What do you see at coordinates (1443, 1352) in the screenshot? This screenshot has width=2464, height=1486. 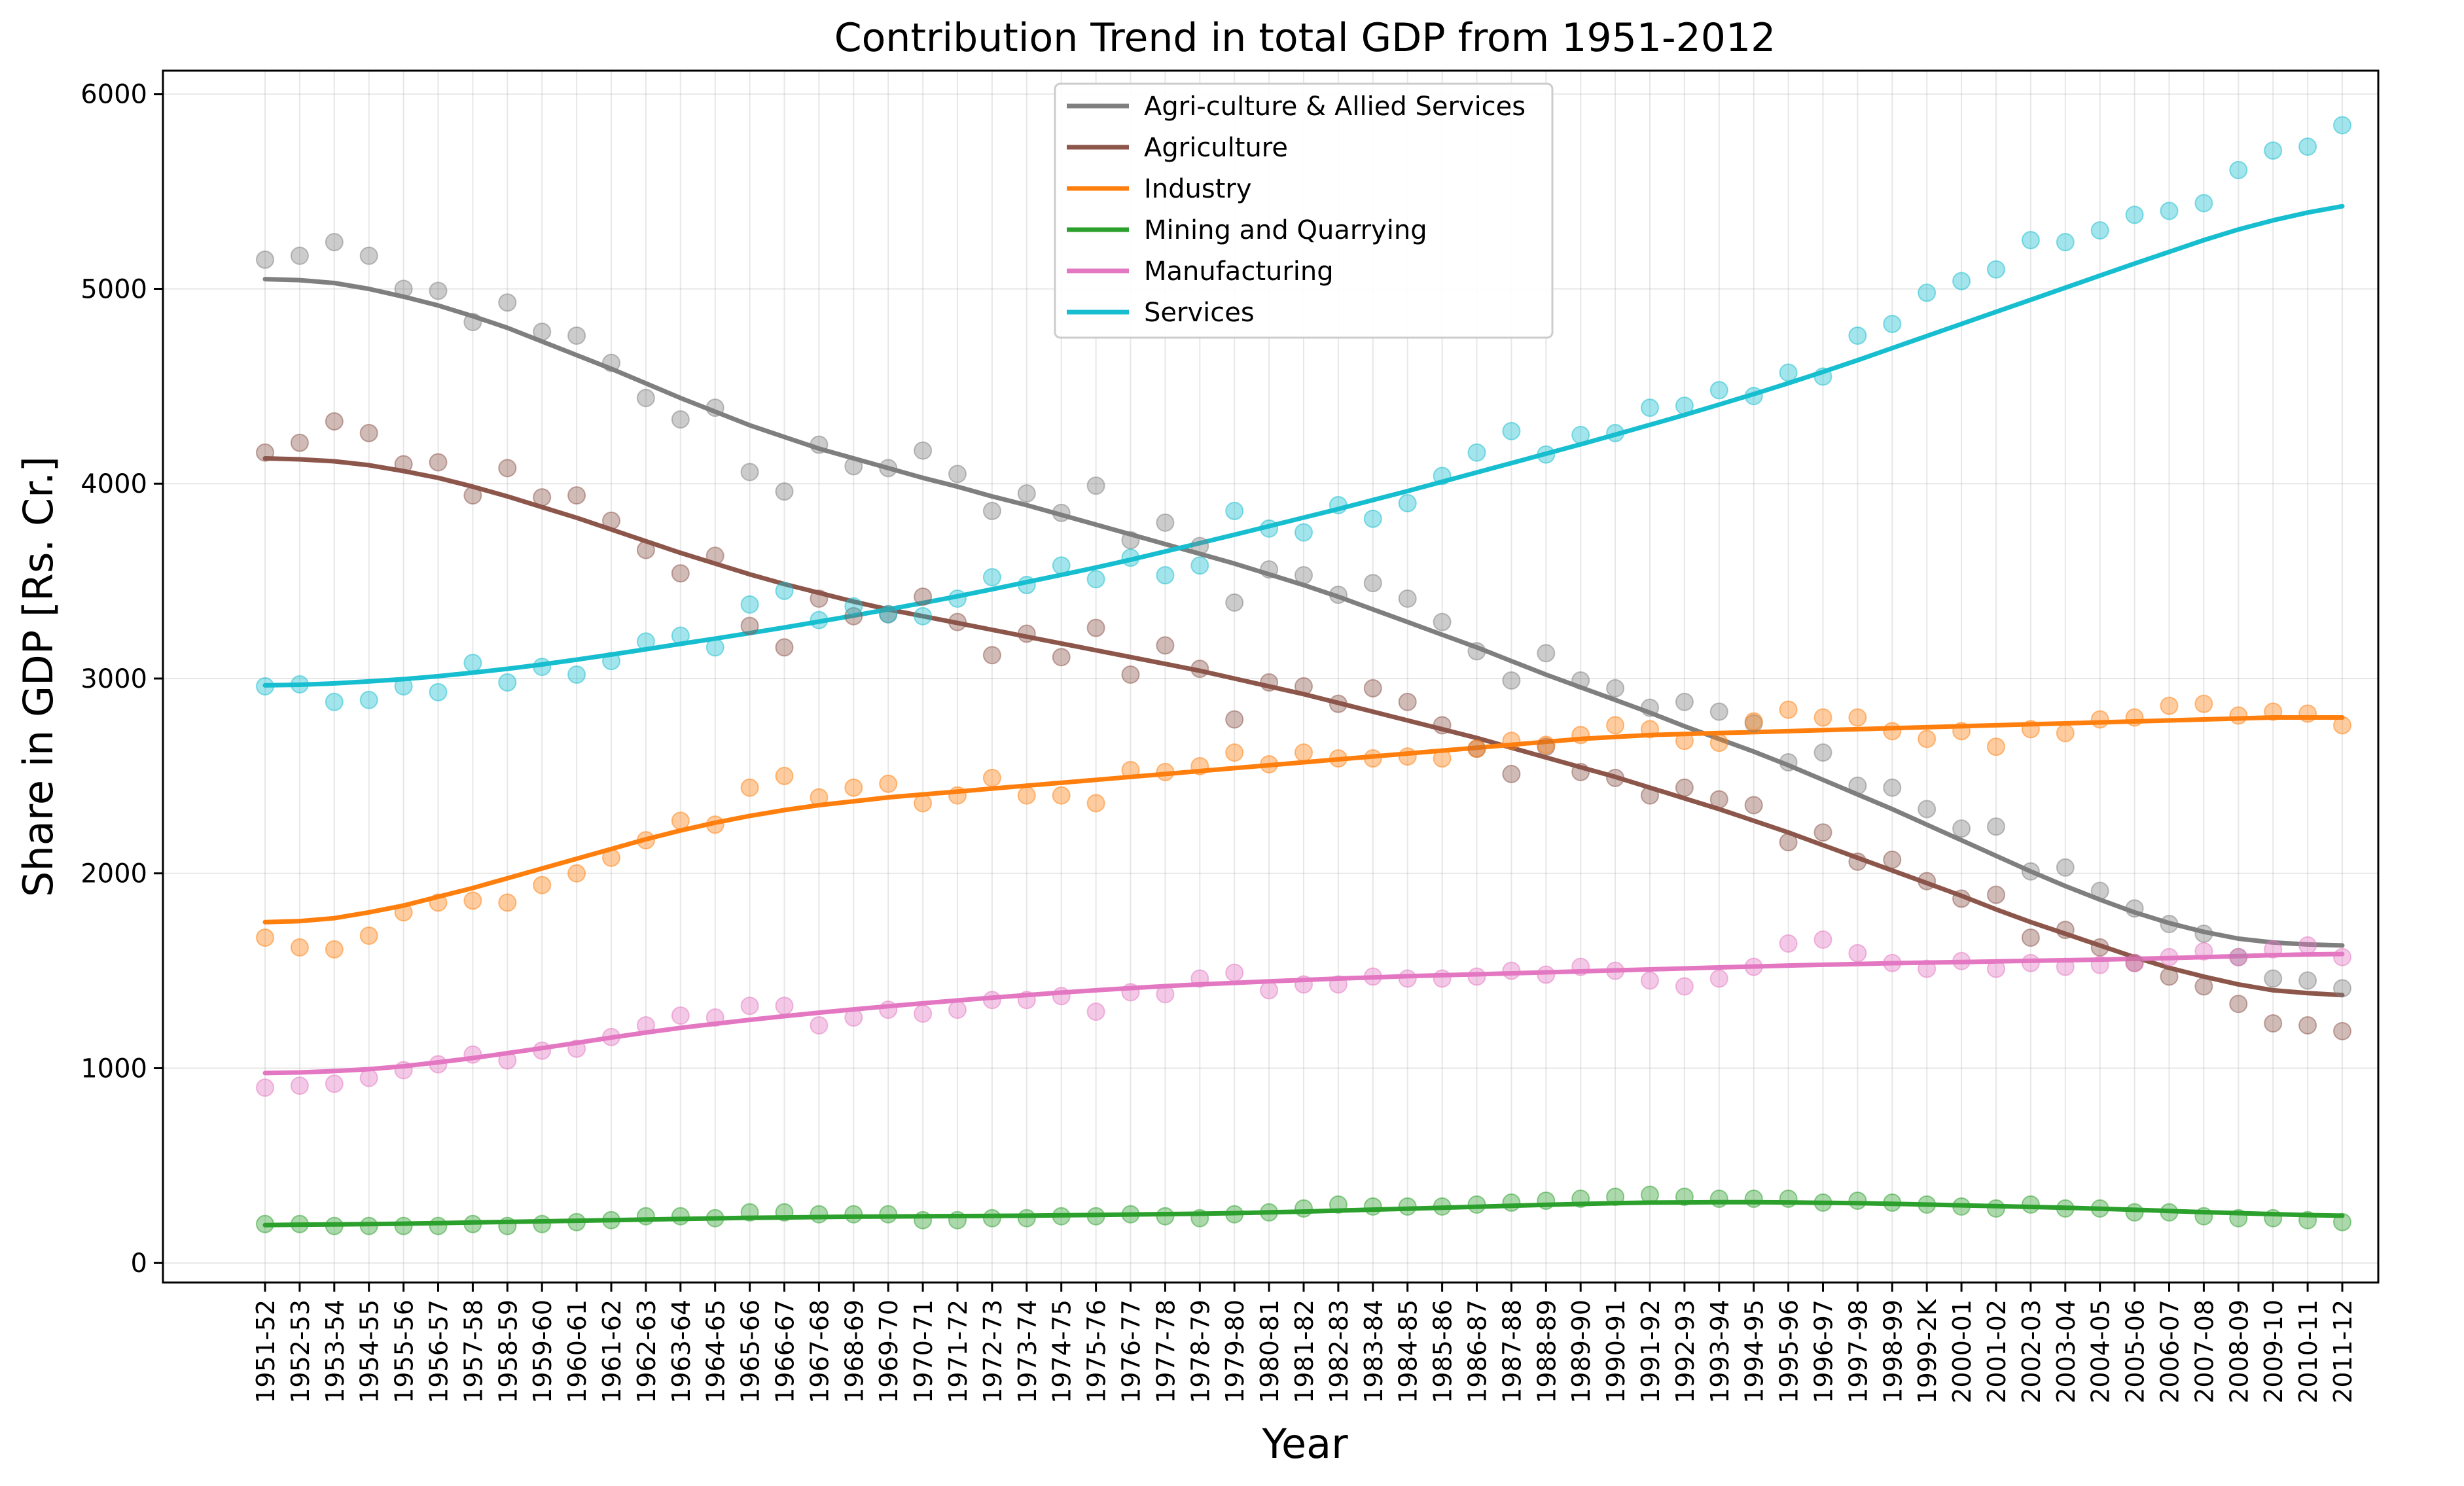 I see `x-tick-label: 1985-86` at bounding box center [1443, 1352].